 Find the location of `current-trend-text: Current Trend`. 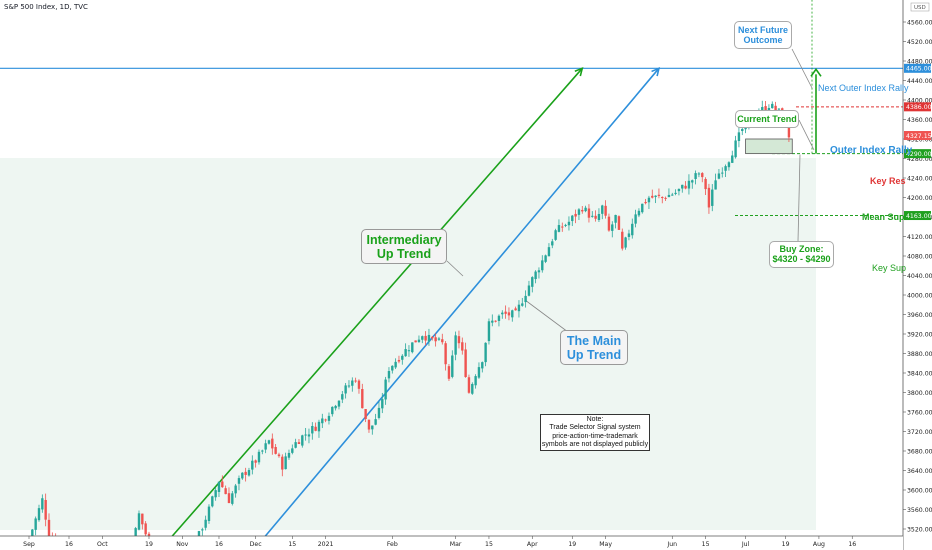

current-trend-text: Current Trend is located at coordinates (767, 119).